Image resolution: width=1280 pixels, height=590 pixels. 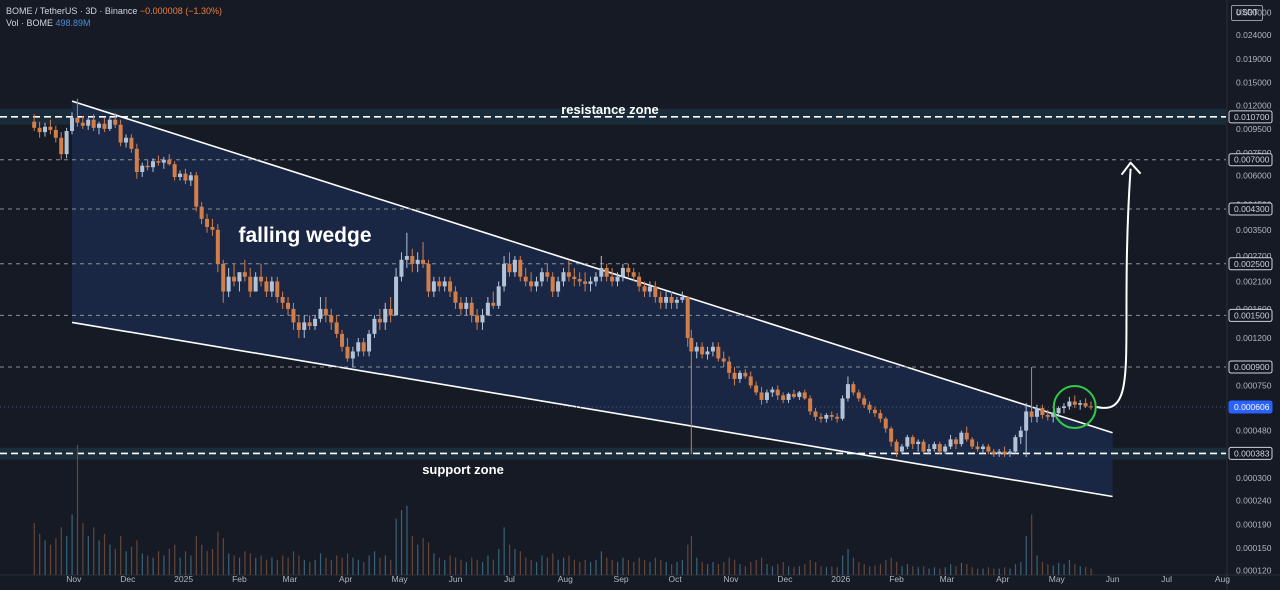 What do you see at coordinates (72, 11) in the screenshot?
I see `symbol-title: BOME / TetherUS · 3D · Binance` at bounding box center [72, 11].